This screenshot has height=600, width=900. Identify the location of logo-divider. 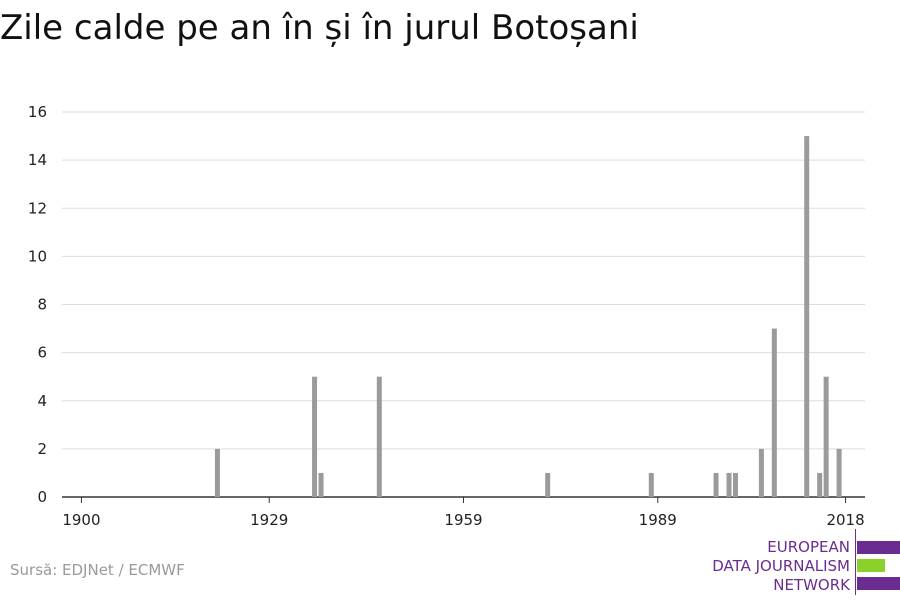
(855, 562).